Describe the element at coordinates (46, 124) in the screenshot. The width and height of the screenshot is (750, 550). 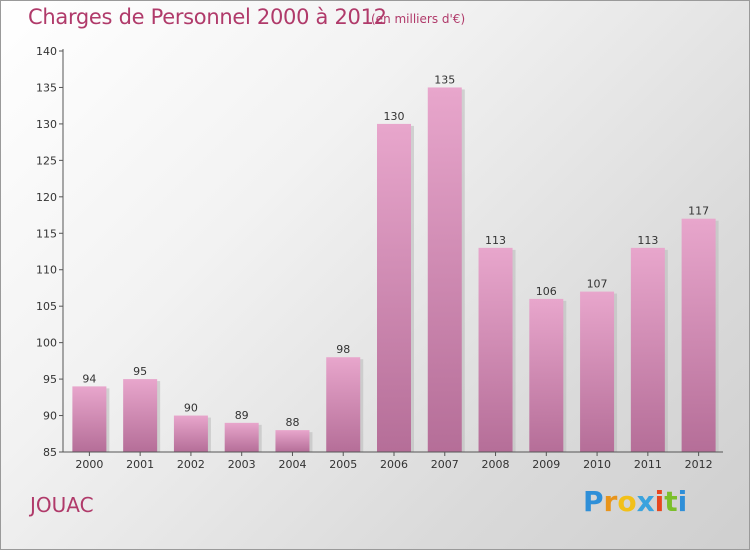
I see `y-tick-label: 130` at that location.